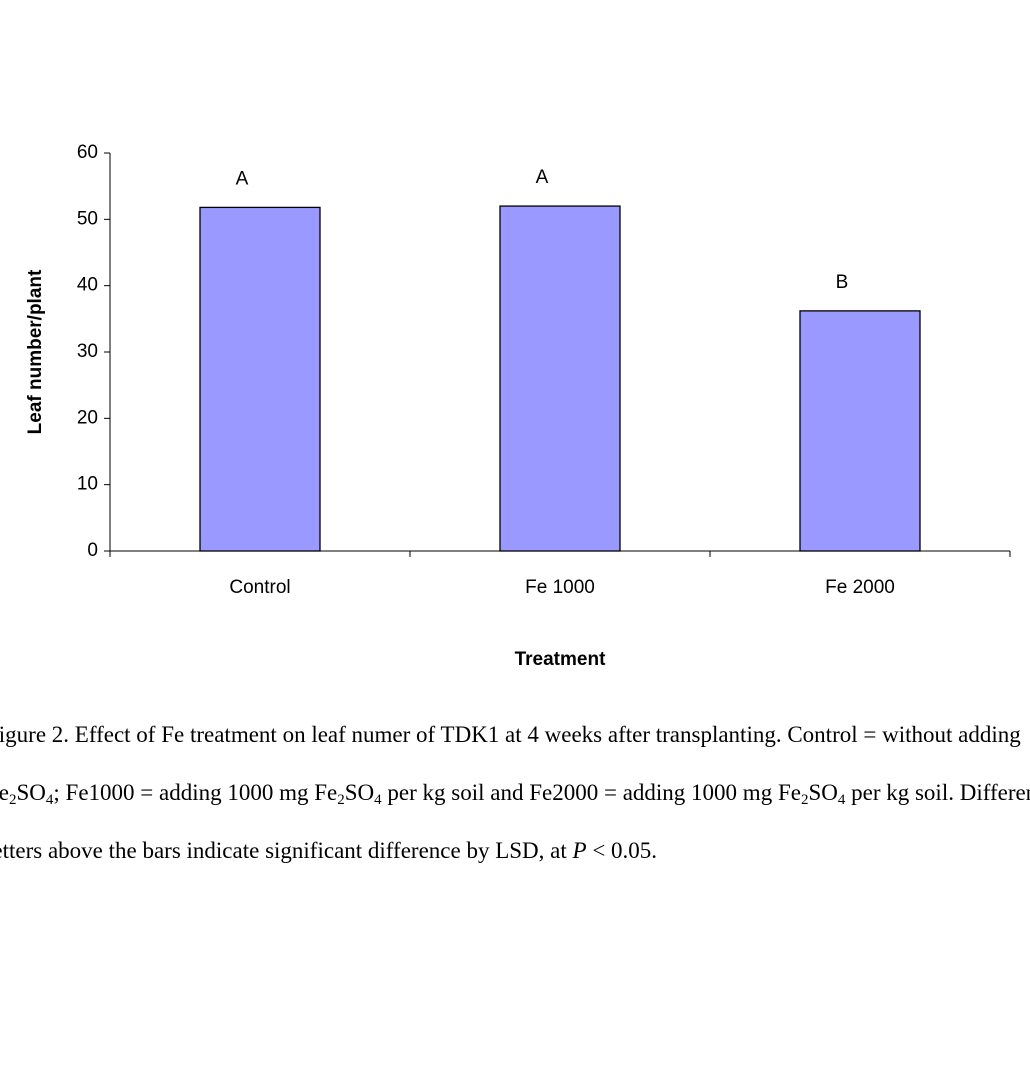 The image size is (1030, 1067). Describe the element at coordinates (860, 587) in the screenshot. I see `x-tick-label: Fe 2000` at that location.